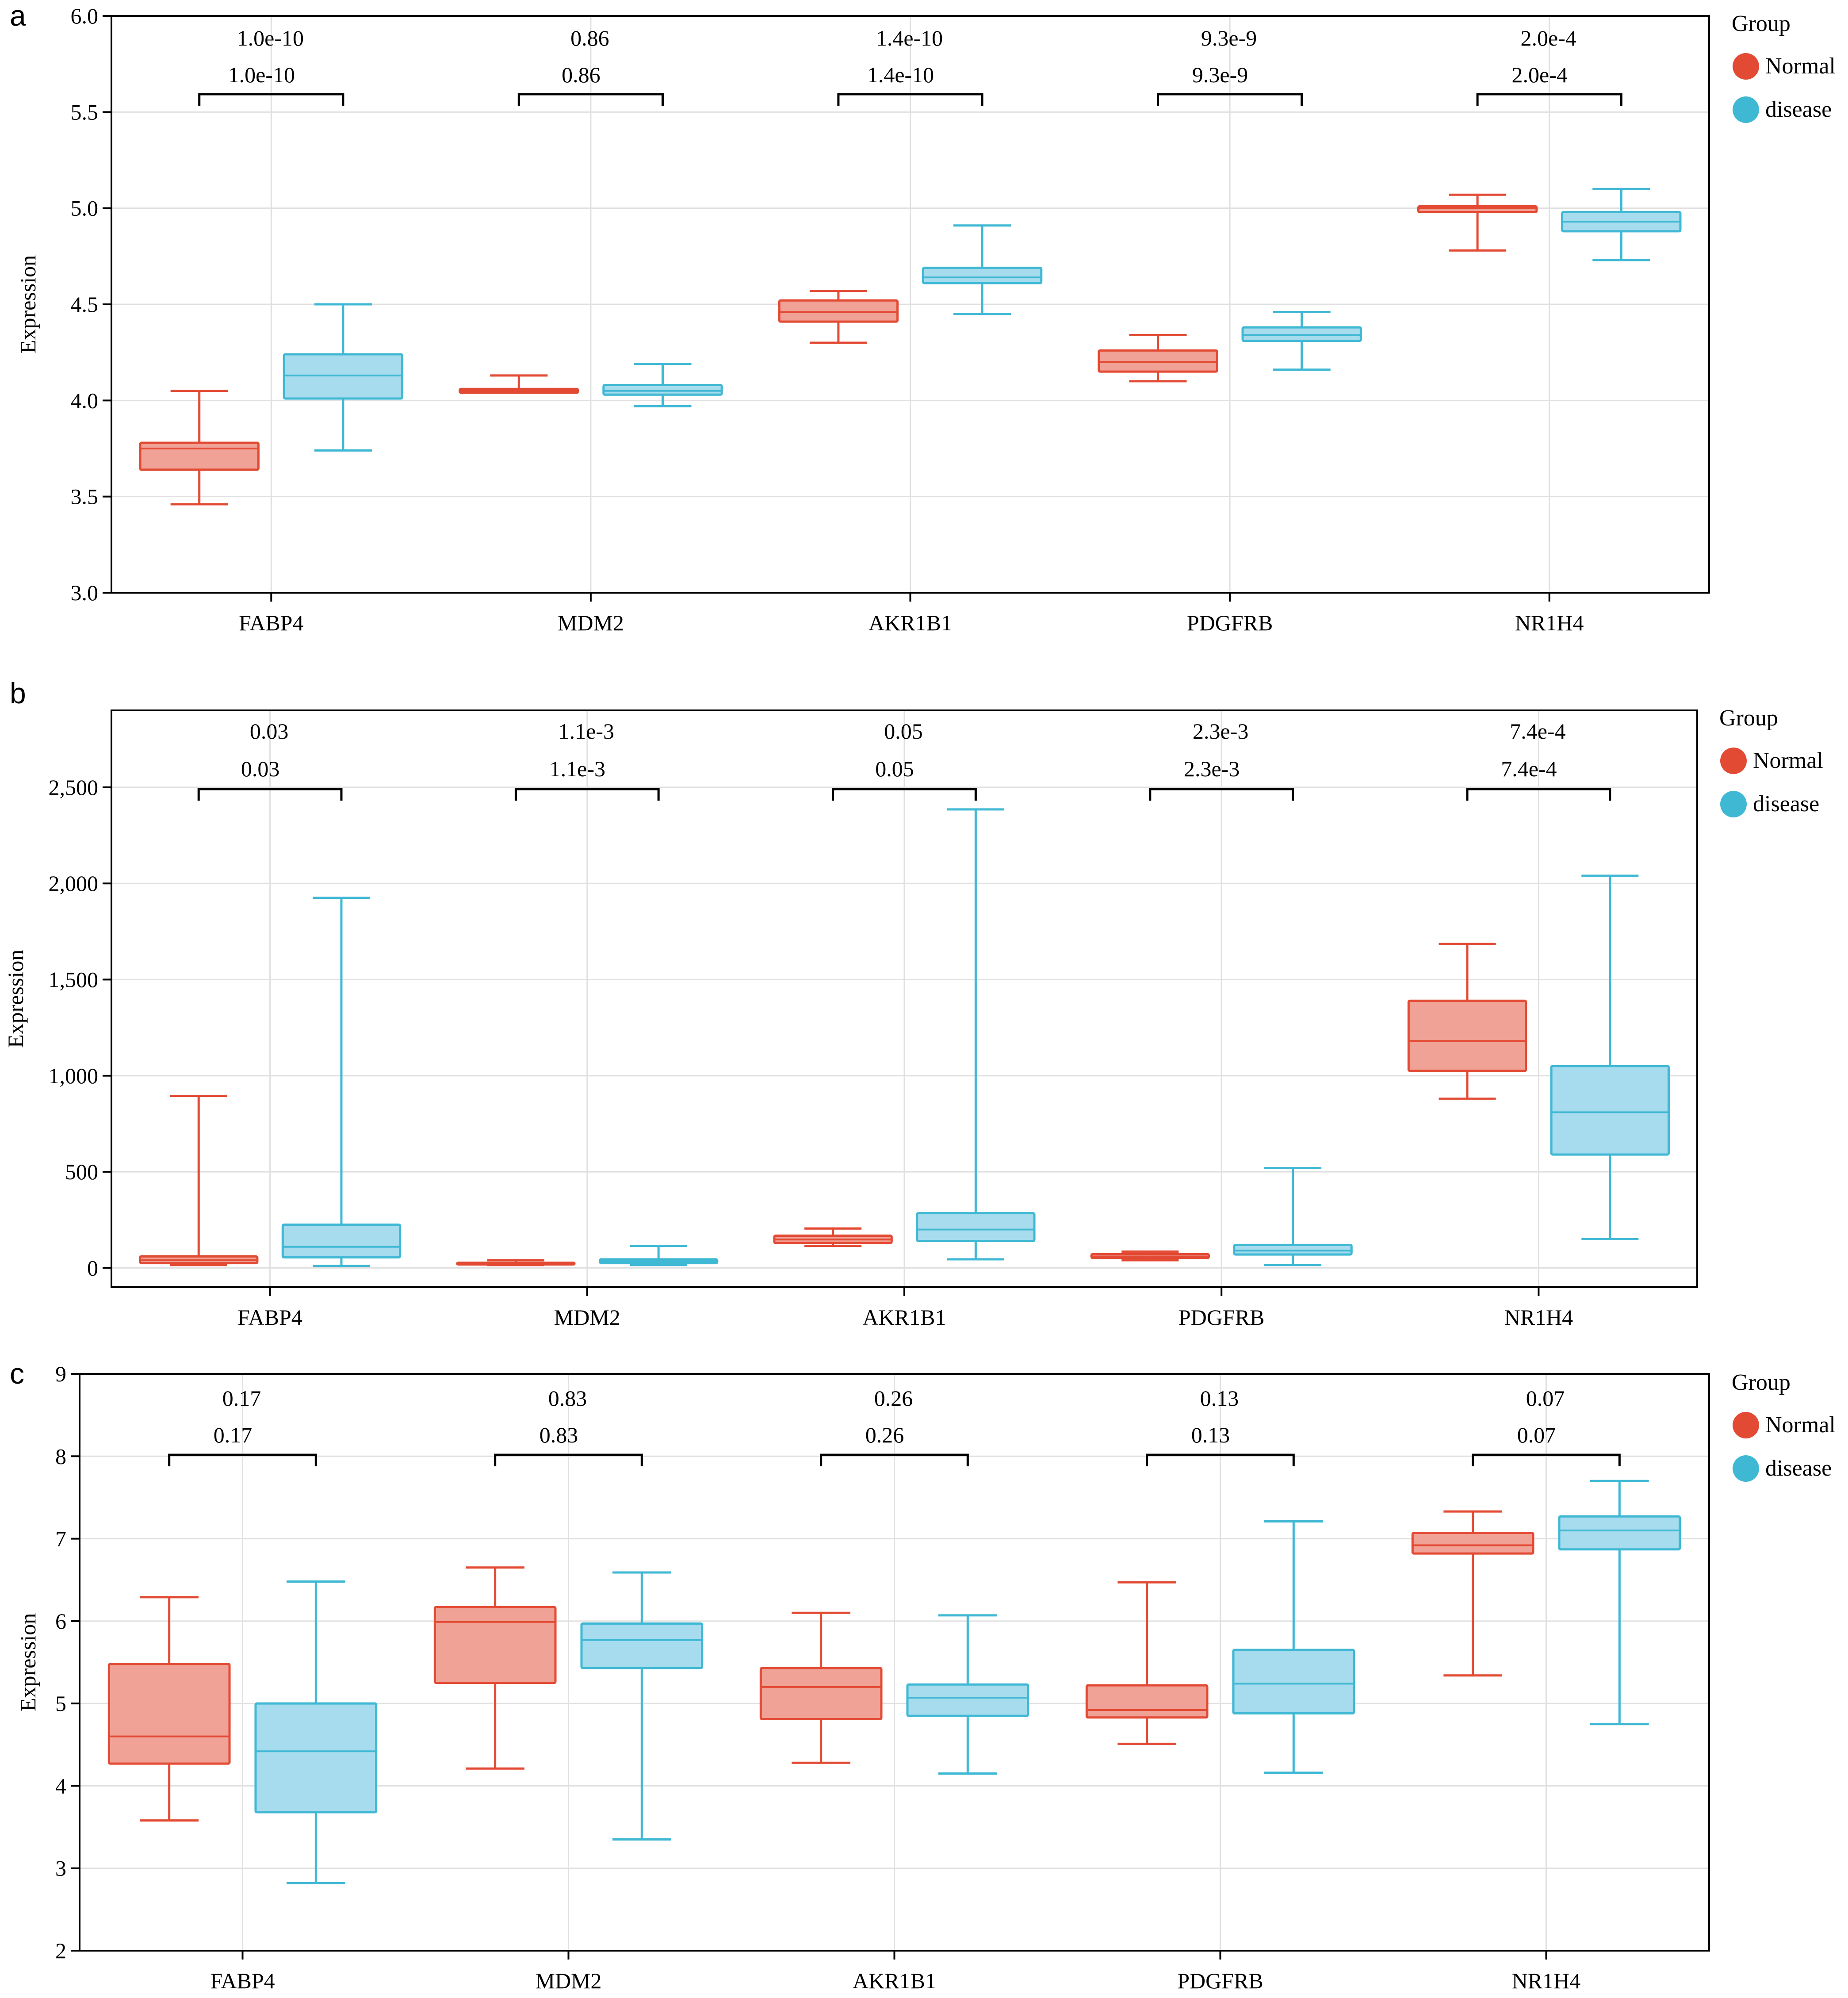 This screenshot has height=1998, width=1848. I want to click on box-disease-nr1h4, so click(1610, 1057).